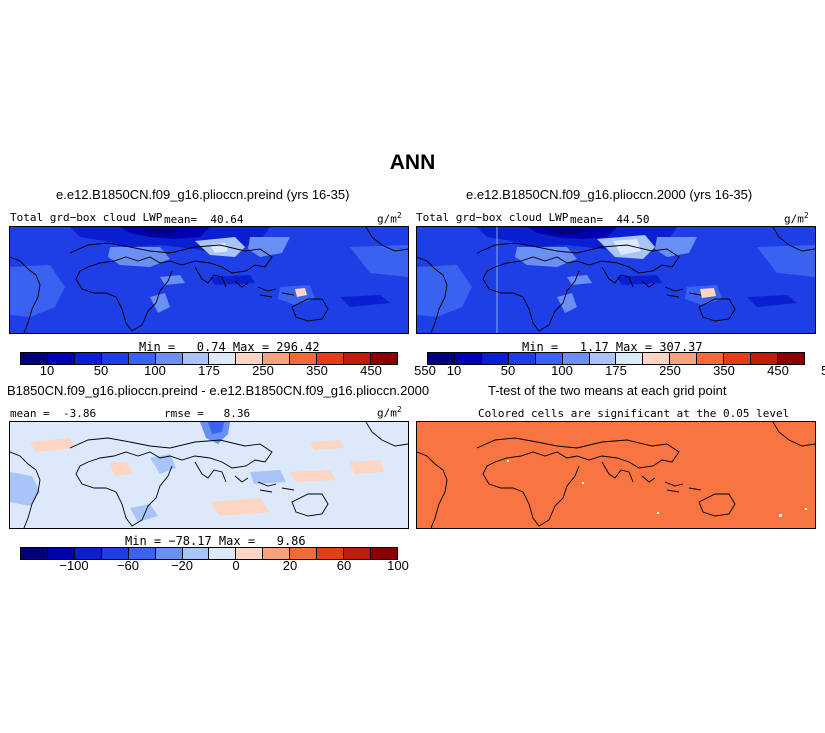  What do you see at coordinates (209, 475) in the screenshot?
I see `panel-3-map` at bounding box center [209, 475].